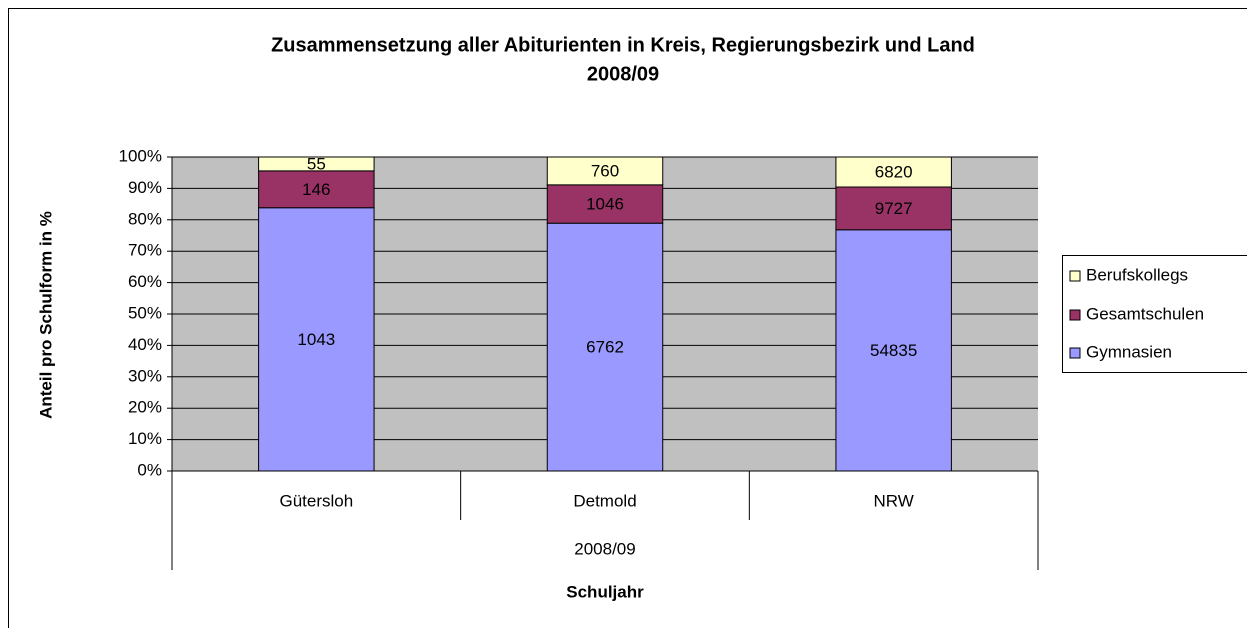 This screenshot has width=1247, height=628. What do you see at coordinates (145, 281) in the screenshot?
I see `y-tick-label: 60%` at bounding box center [145, 281].